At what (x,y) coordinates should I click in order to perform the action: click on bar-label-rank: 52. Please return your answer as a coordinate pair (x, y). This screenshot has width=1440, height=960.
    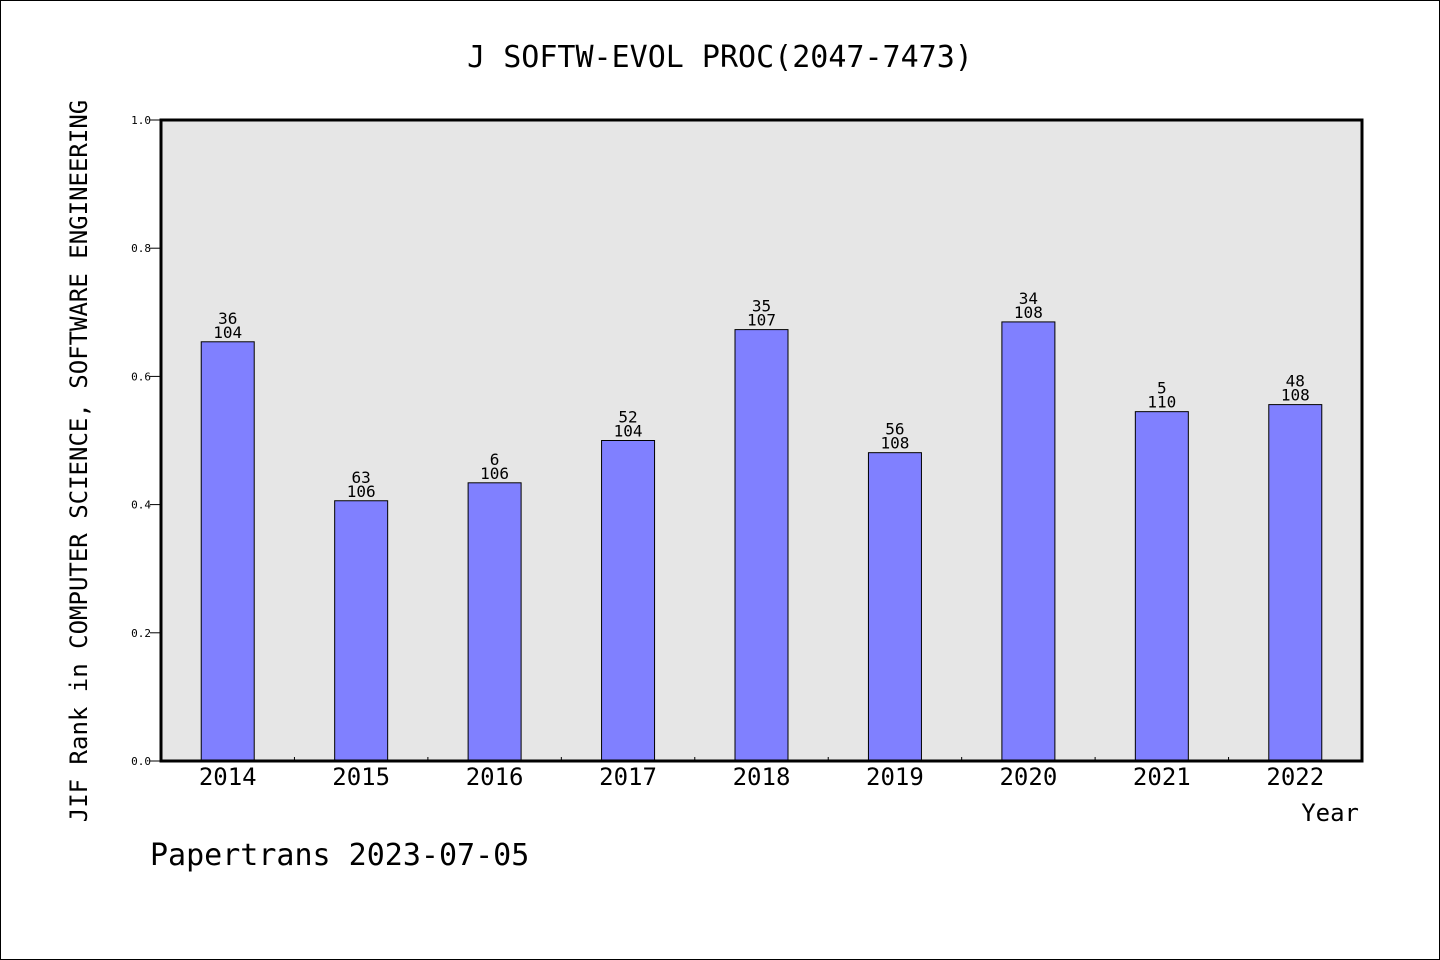
    Looking at the image, I should click on (627, 417).